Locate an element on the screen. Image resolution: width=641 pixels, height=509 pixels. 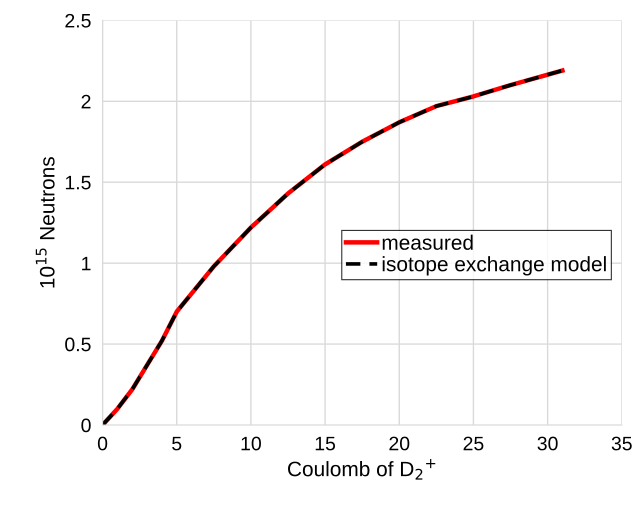
y-tick-label: 2.5 is located at coordinates (78, 21).